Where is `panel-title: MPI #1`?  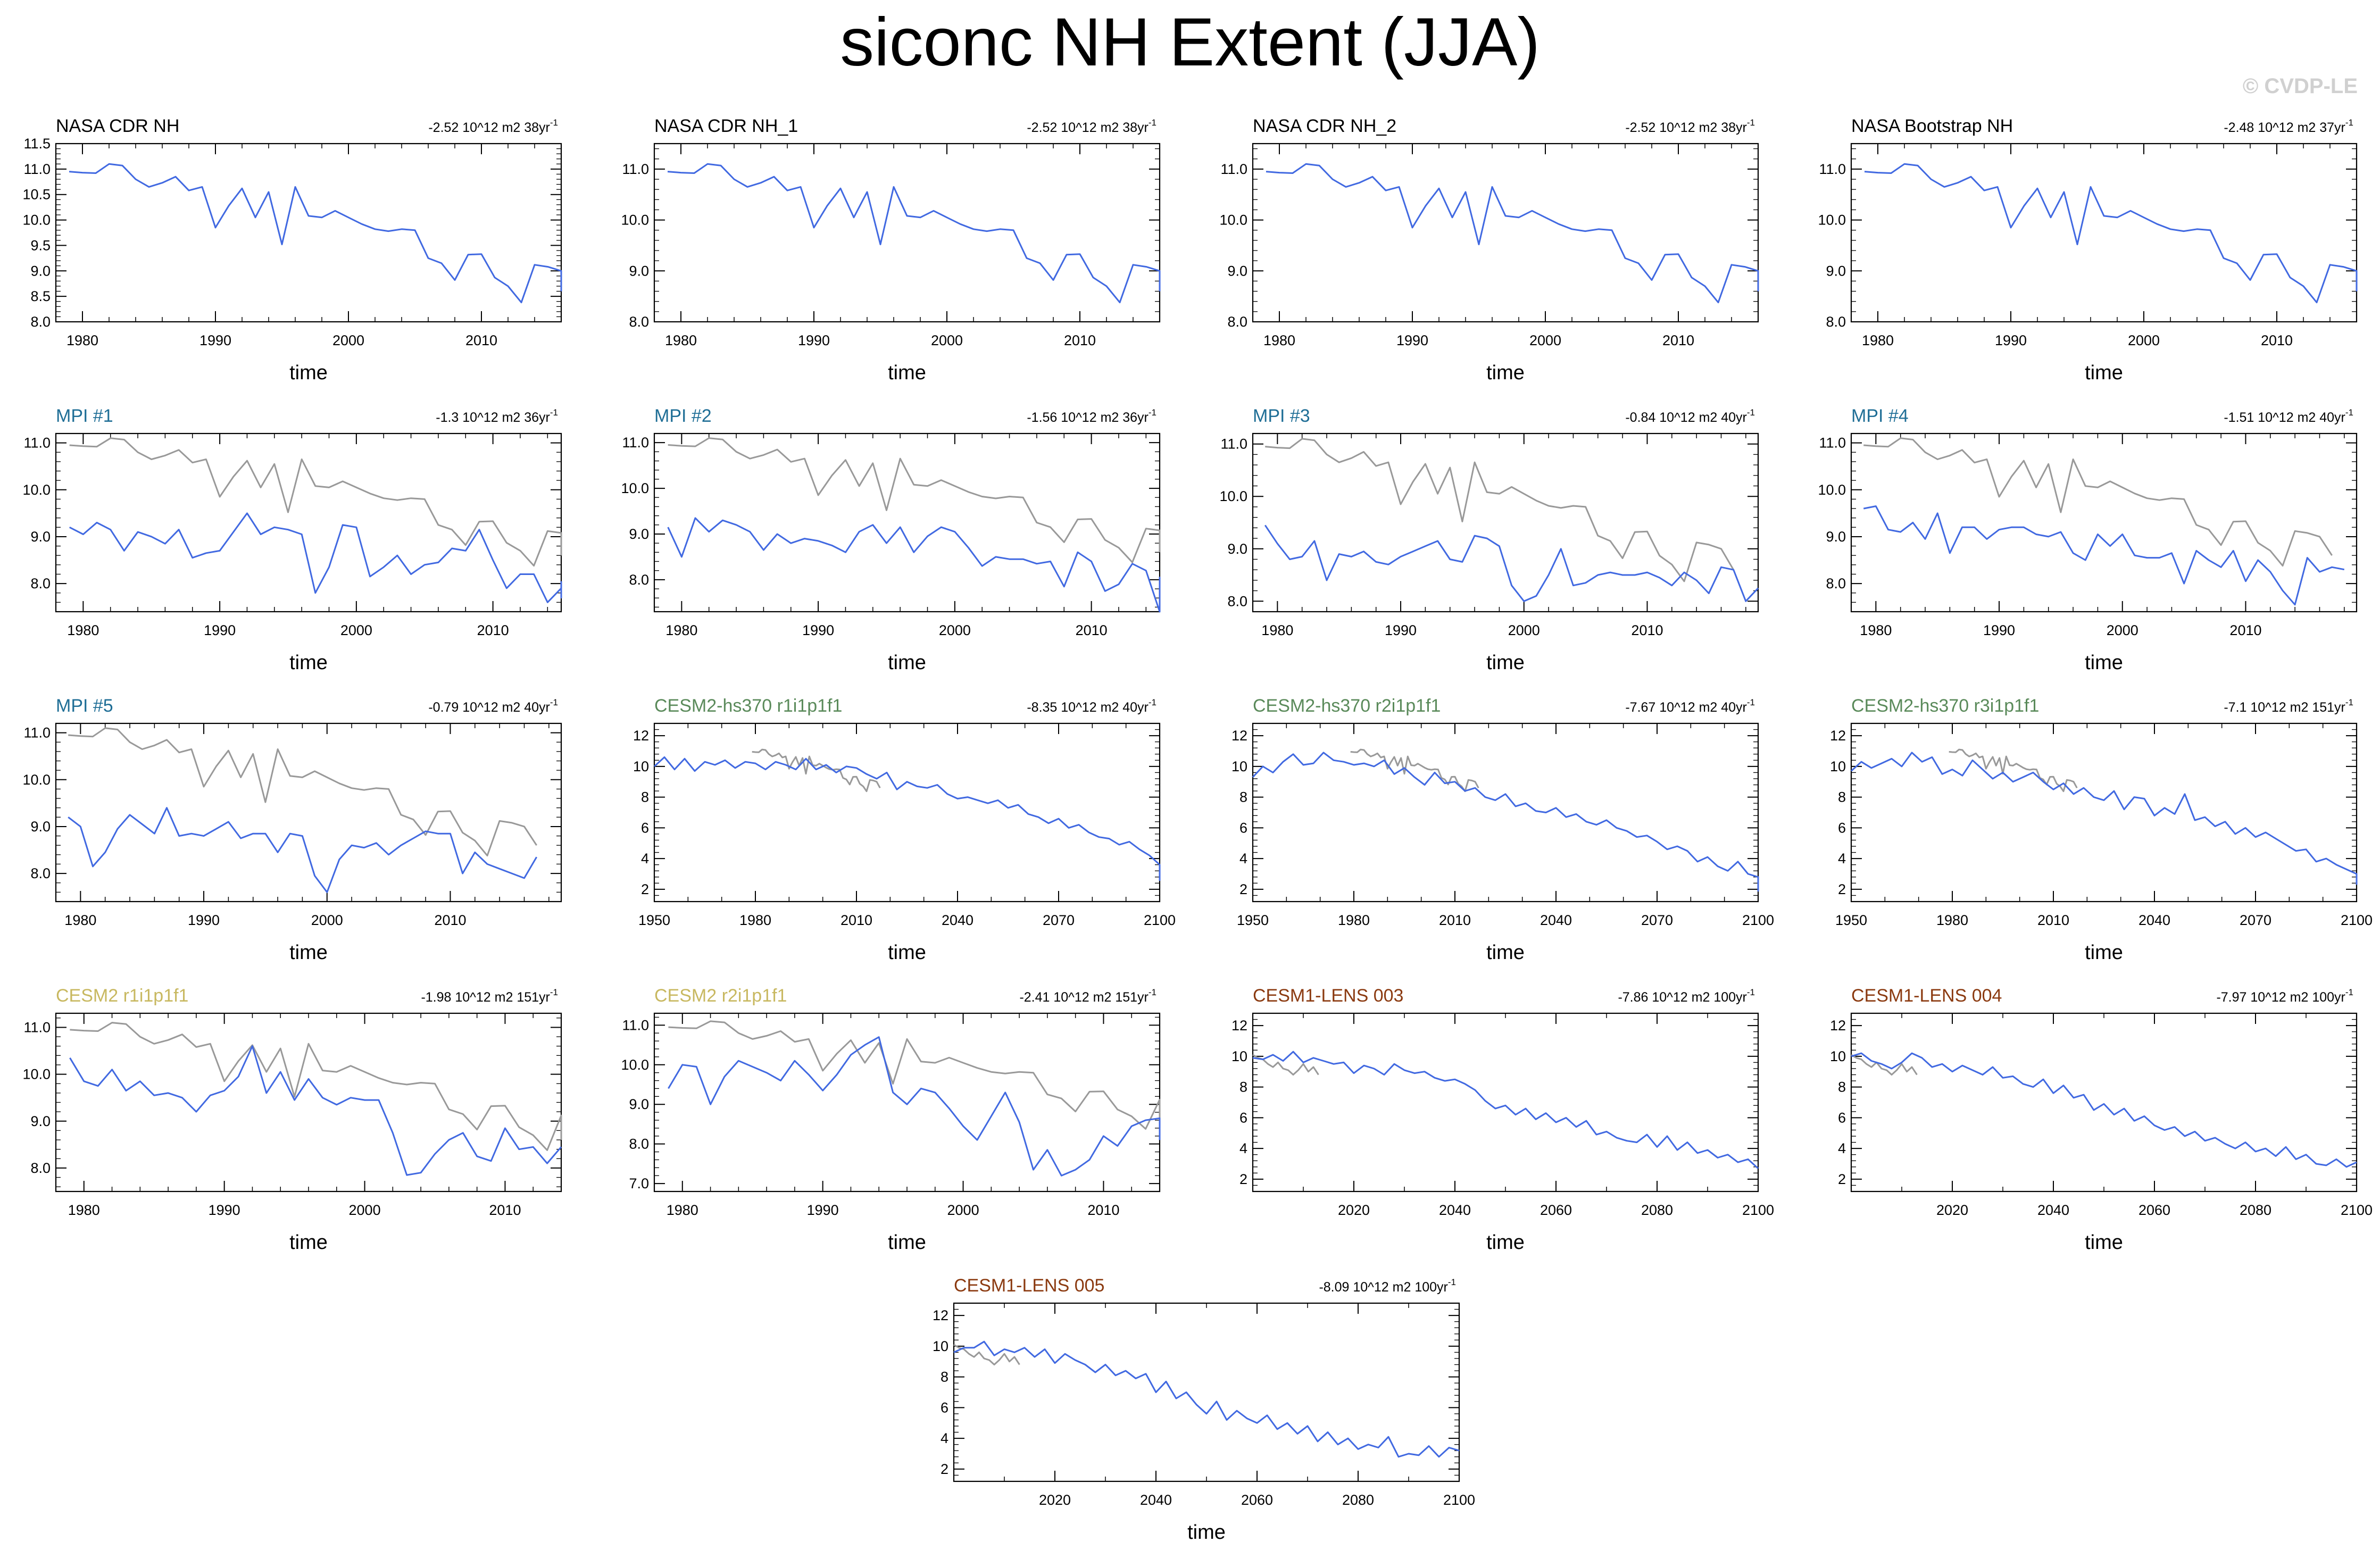 panel-title: MPI #1 is located at coordinates (85, 416).